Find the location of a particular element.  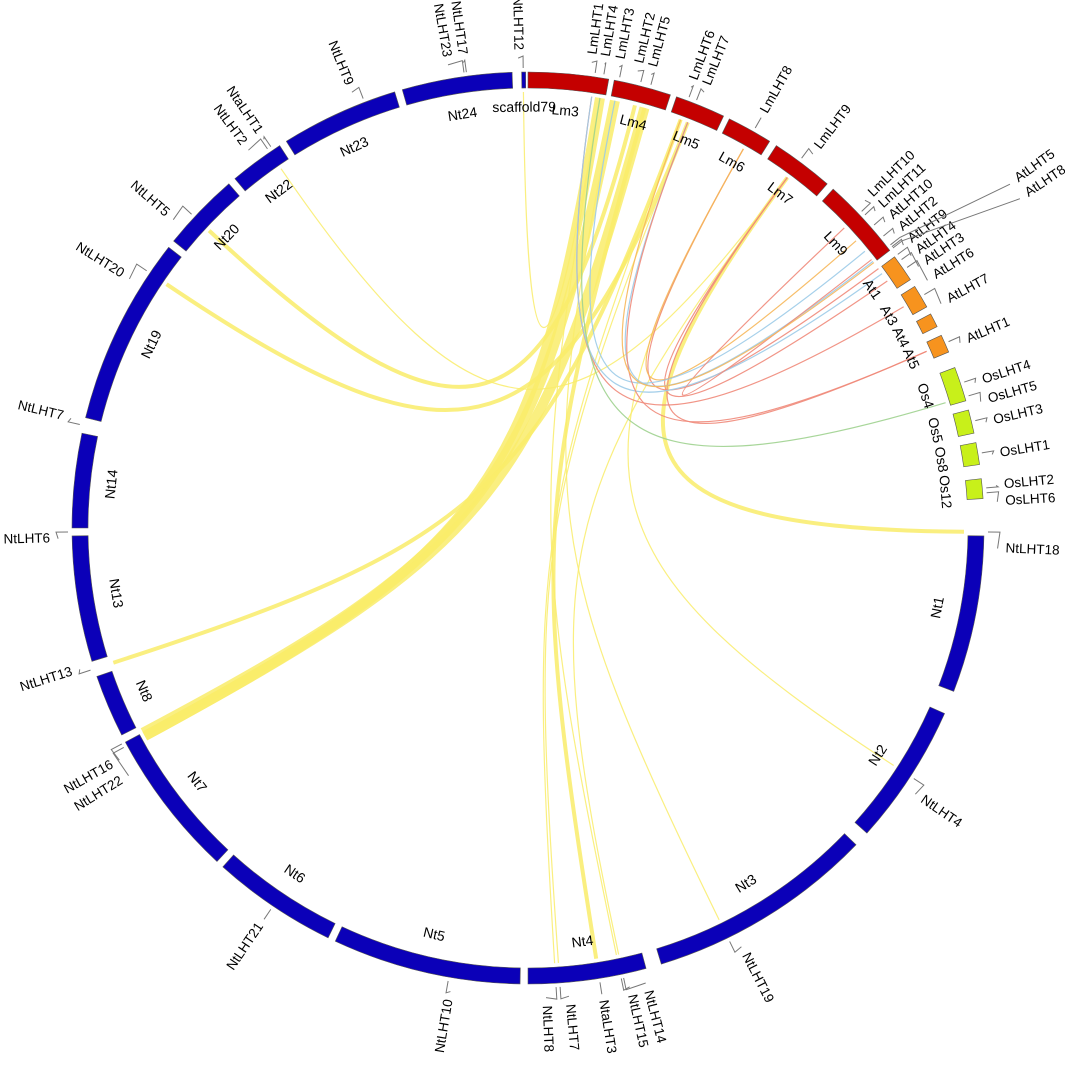

chromosome-label-nt2: Nt2 is located at coordinates (877, 754).